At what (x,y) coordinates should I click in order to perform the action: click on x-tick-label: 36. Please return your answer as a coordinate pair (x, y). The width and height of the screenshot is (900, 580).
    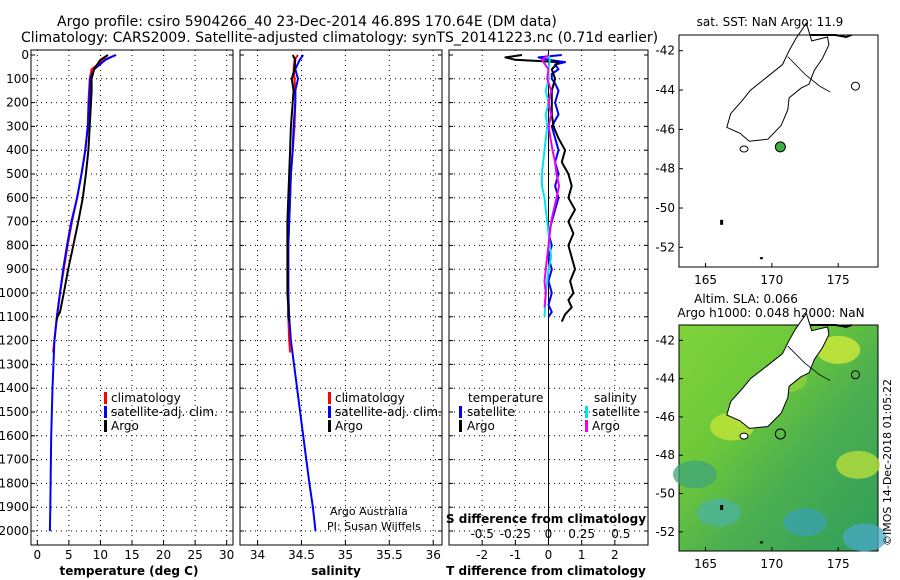
    Looking at the image, I should click on (433, 555).